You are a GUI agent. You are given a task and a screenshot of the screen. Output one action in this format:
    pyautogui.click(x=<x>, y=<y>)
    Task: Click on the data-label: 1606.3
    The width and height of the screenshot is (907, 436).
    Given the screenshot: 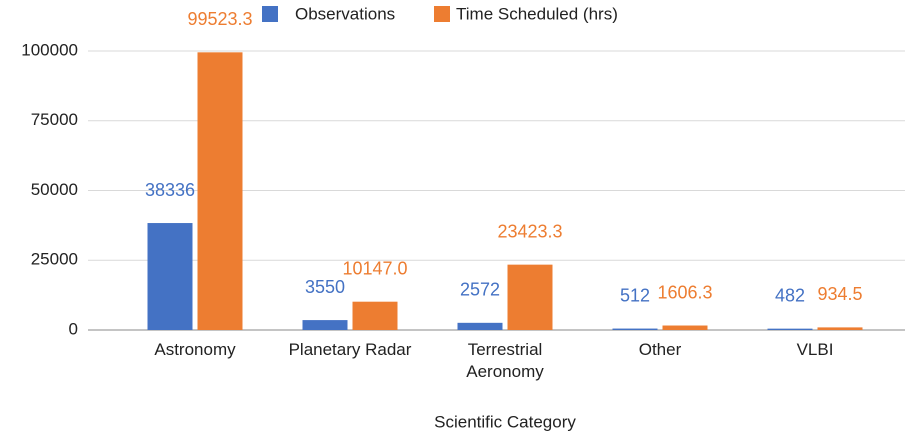 What is the action you would take?
    pyautogui.click(x=684, y=292)
    